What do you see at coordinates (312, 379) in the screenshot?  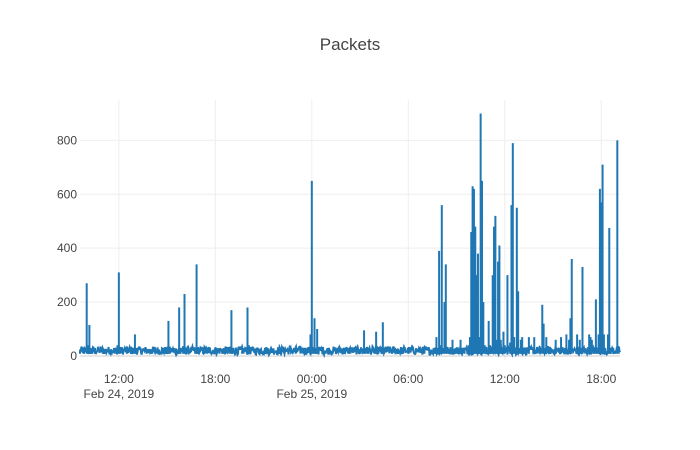 I see `x-tick-label: 00:00` at bounding box center [312, 379].